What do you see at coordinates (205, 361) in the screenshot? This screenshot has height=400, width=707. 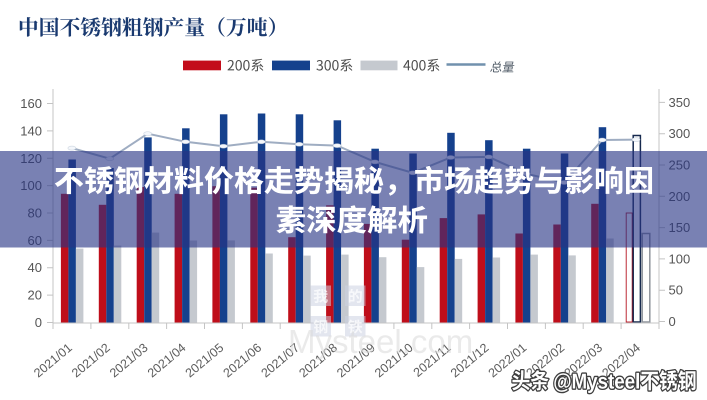 I see `svg-text: 2021/05` at bounding box center [205, 361].